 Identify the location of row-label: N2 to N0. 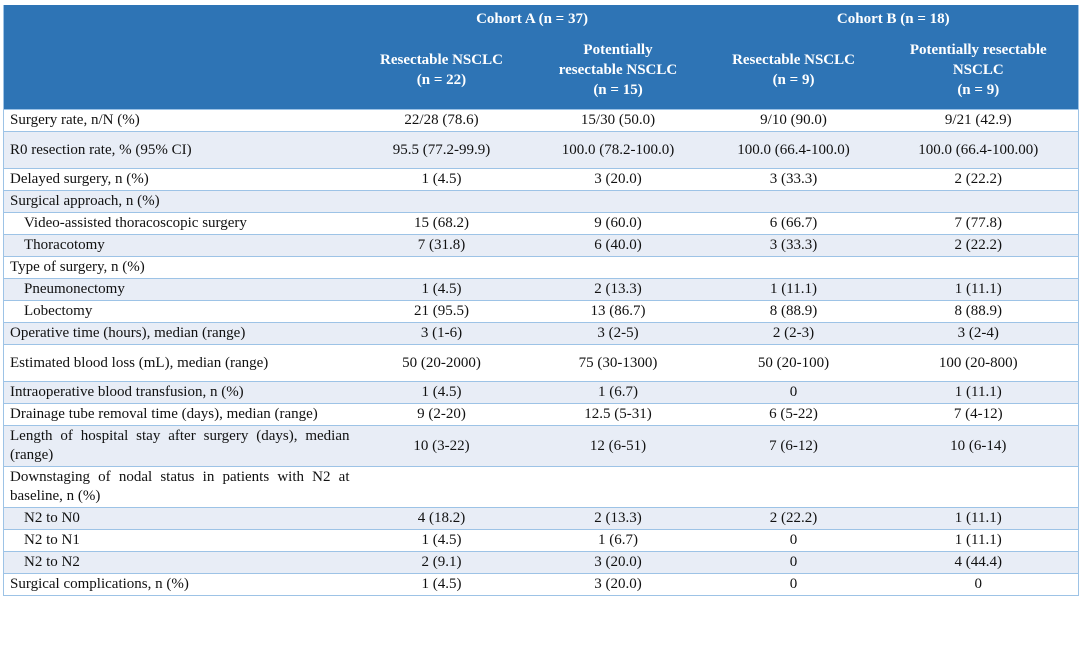
(179, 518).